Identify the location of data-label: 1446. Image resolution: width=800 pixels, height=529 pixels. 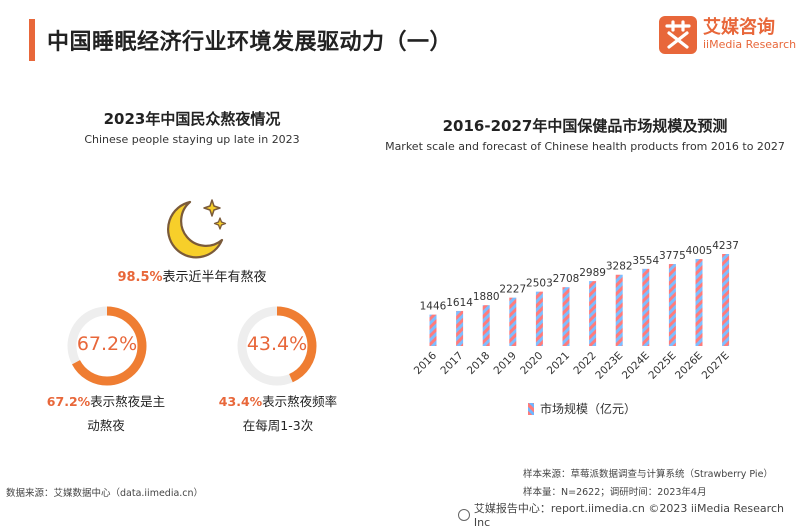
(433, 307).